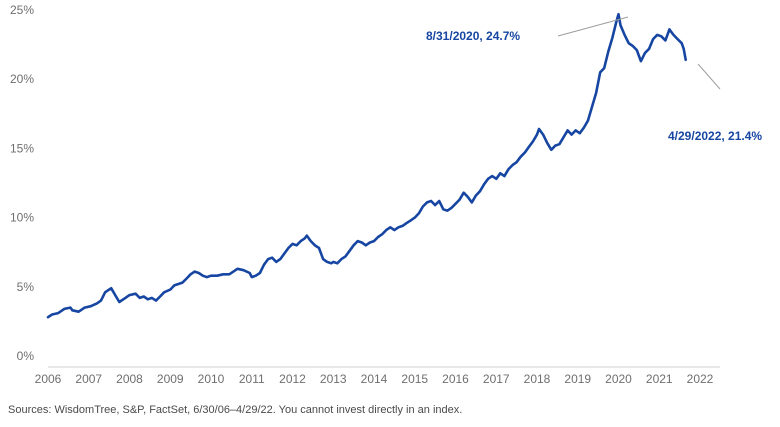  What do you see at coordinates (129, 379) in the screenshot?
I see `x-tick-label: 2008` at bounding box center [129, 379].